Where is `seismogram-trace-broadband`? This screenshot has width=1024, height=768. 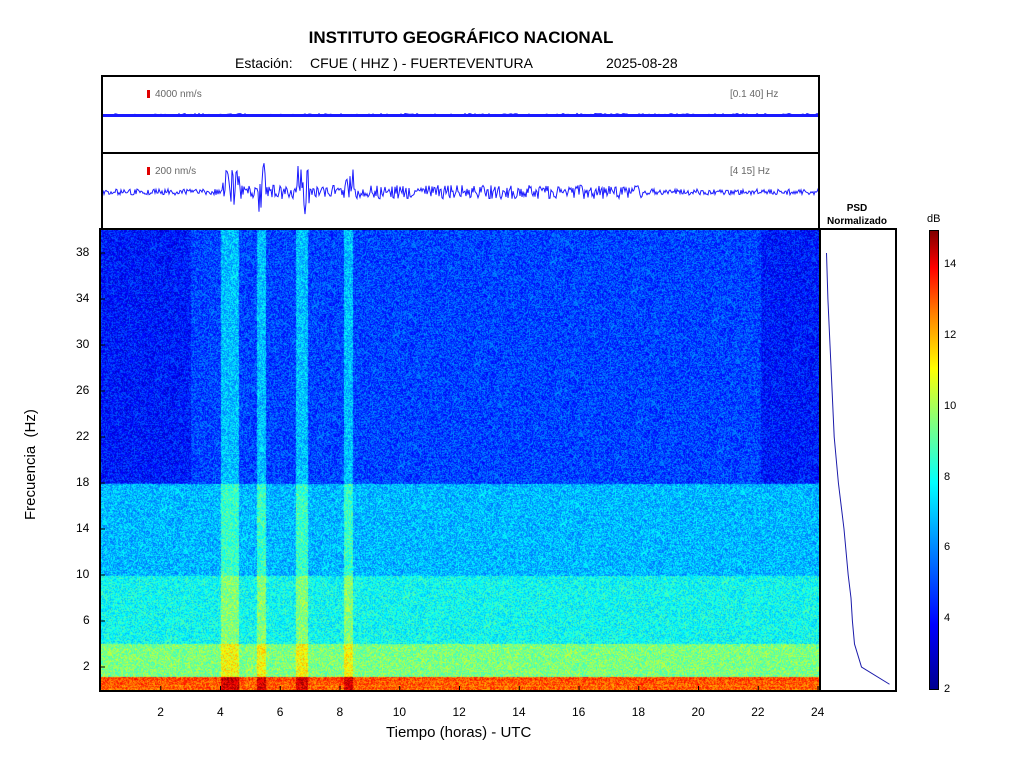 seismogram-trace-broadband is located at coordinates (460, 115).